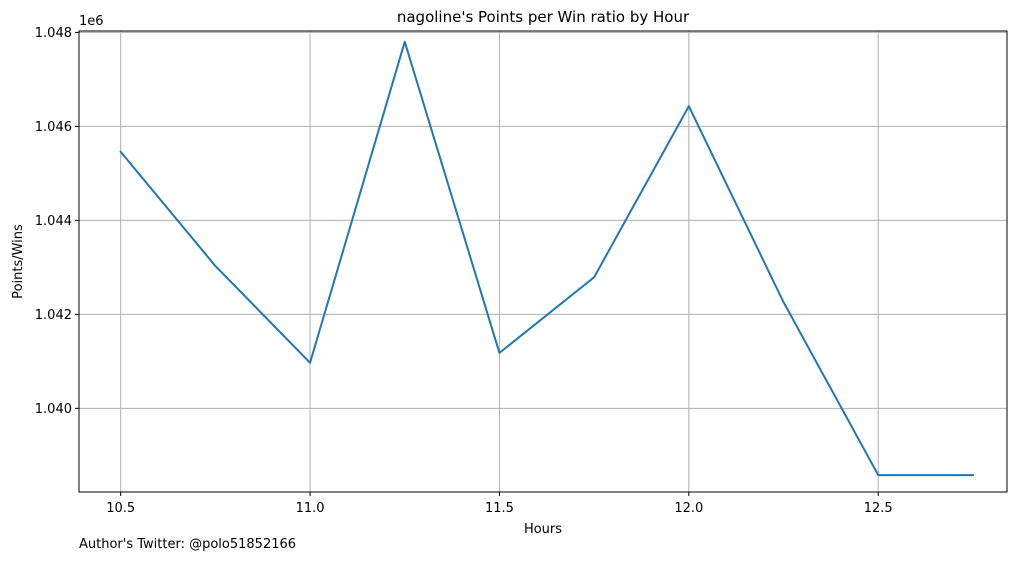  What do you see at coordinates (878, 508) in the screenshot?
I see `x-tick-label: 12.5` at bounding box center [878, 508].